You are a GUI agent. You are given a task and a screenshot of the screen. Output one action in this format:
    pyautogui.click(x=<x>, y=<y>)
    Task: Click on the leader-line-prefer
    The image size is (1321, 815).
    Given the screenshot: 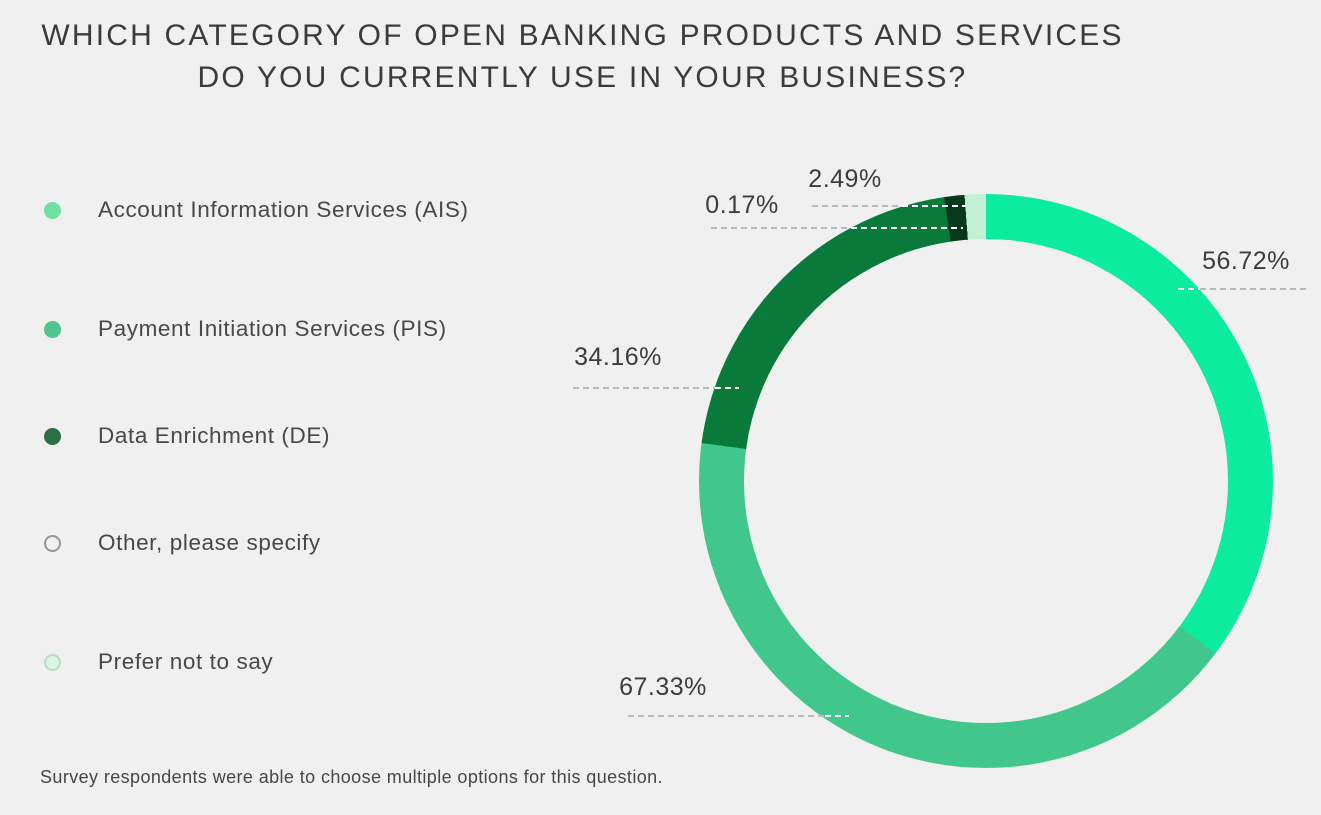 What is the action you would take?
    pyautogui.click(x=857, y=206)
    